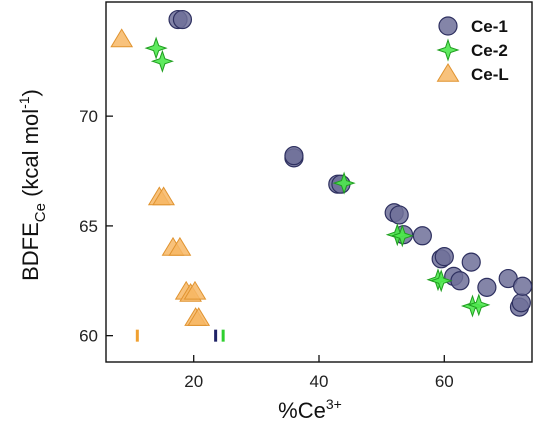  I want to click on y-axis-title-units-close: ), so click(30, 92).